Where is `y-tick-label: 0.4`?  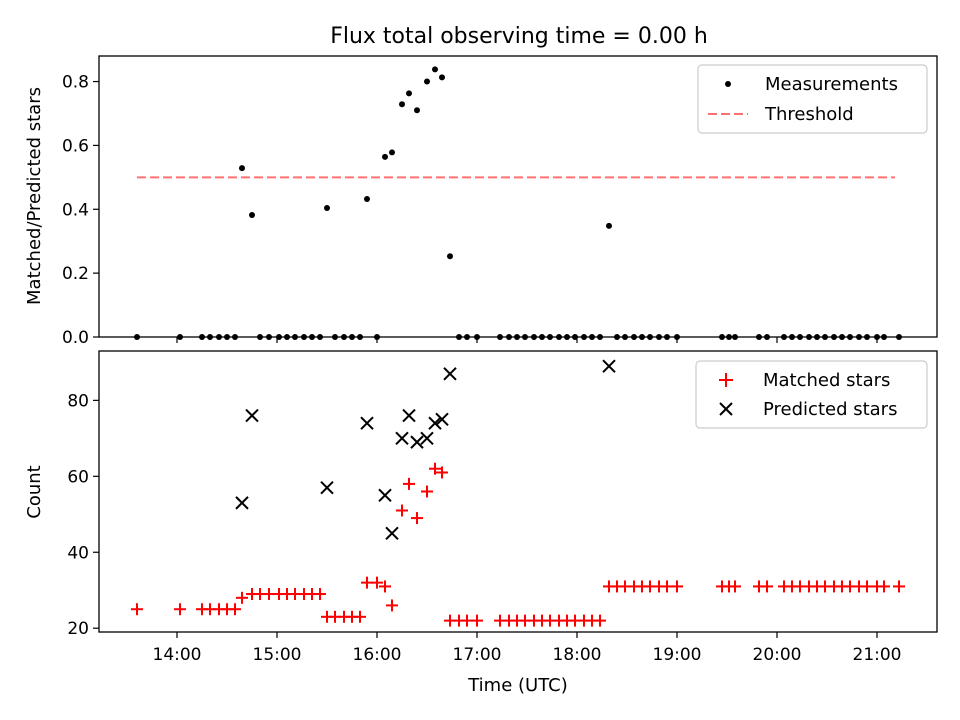
y-tick-label: 0.4 is located at coordinates (75, 210).